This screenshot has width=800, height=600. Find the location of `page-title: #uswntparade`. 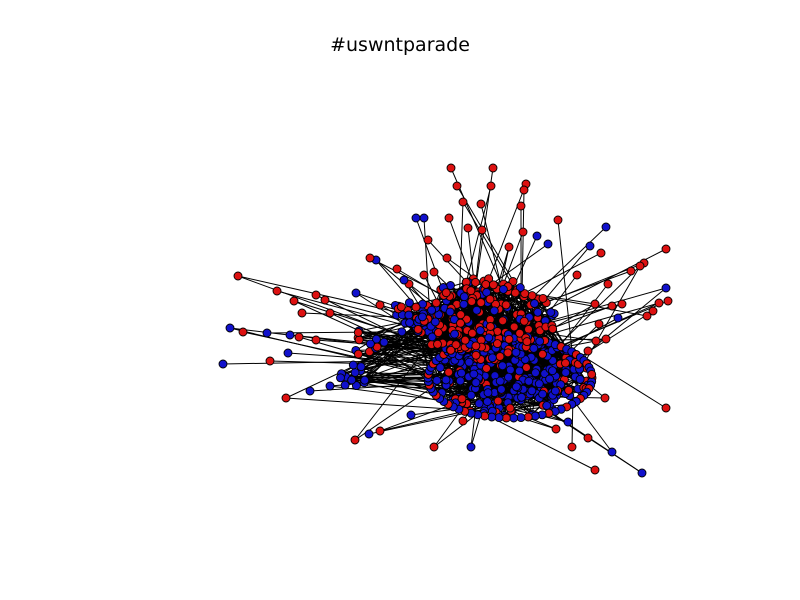

page-title: #uswntparade is located at coordinates (400, 45).